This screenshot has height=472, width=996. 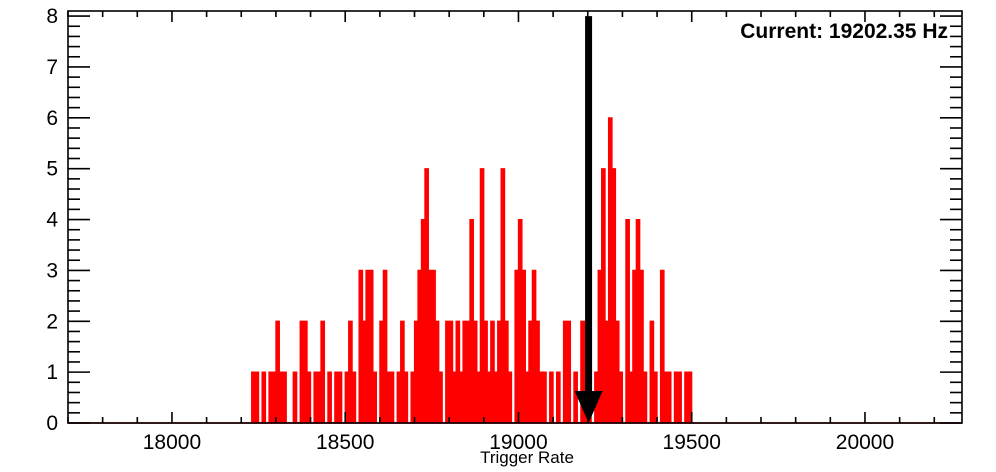 I want to click on x-tick-label: 18500, so click(x=345, y=442).